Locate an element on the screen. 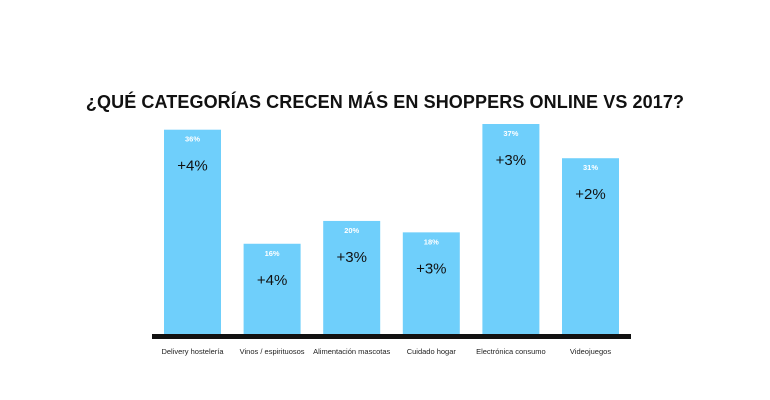  bar-growth-label: +2% is located at coordinates (590, 194).